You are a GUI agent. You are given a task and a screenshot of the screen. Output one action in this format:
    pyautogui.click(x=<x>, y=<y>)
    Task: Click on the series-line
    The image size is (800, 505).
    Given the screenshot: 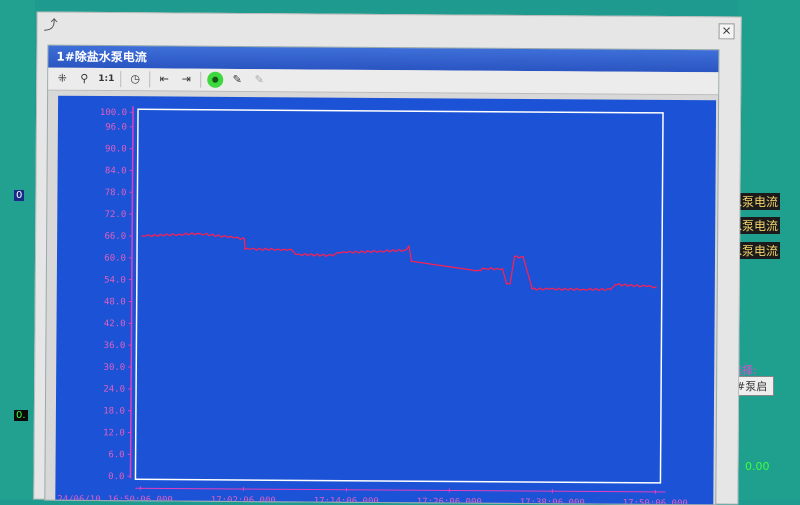 What is the action you would take?
    pyautogui.click(x=399, y=261)
    